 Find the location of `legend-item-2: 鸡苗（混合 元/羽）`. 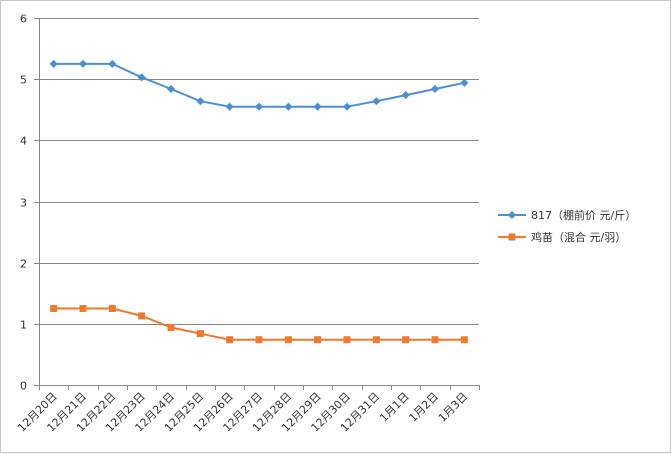

legend-item-2: 鸡苗（混合 元/羽） is located at coordinates (562, 237).